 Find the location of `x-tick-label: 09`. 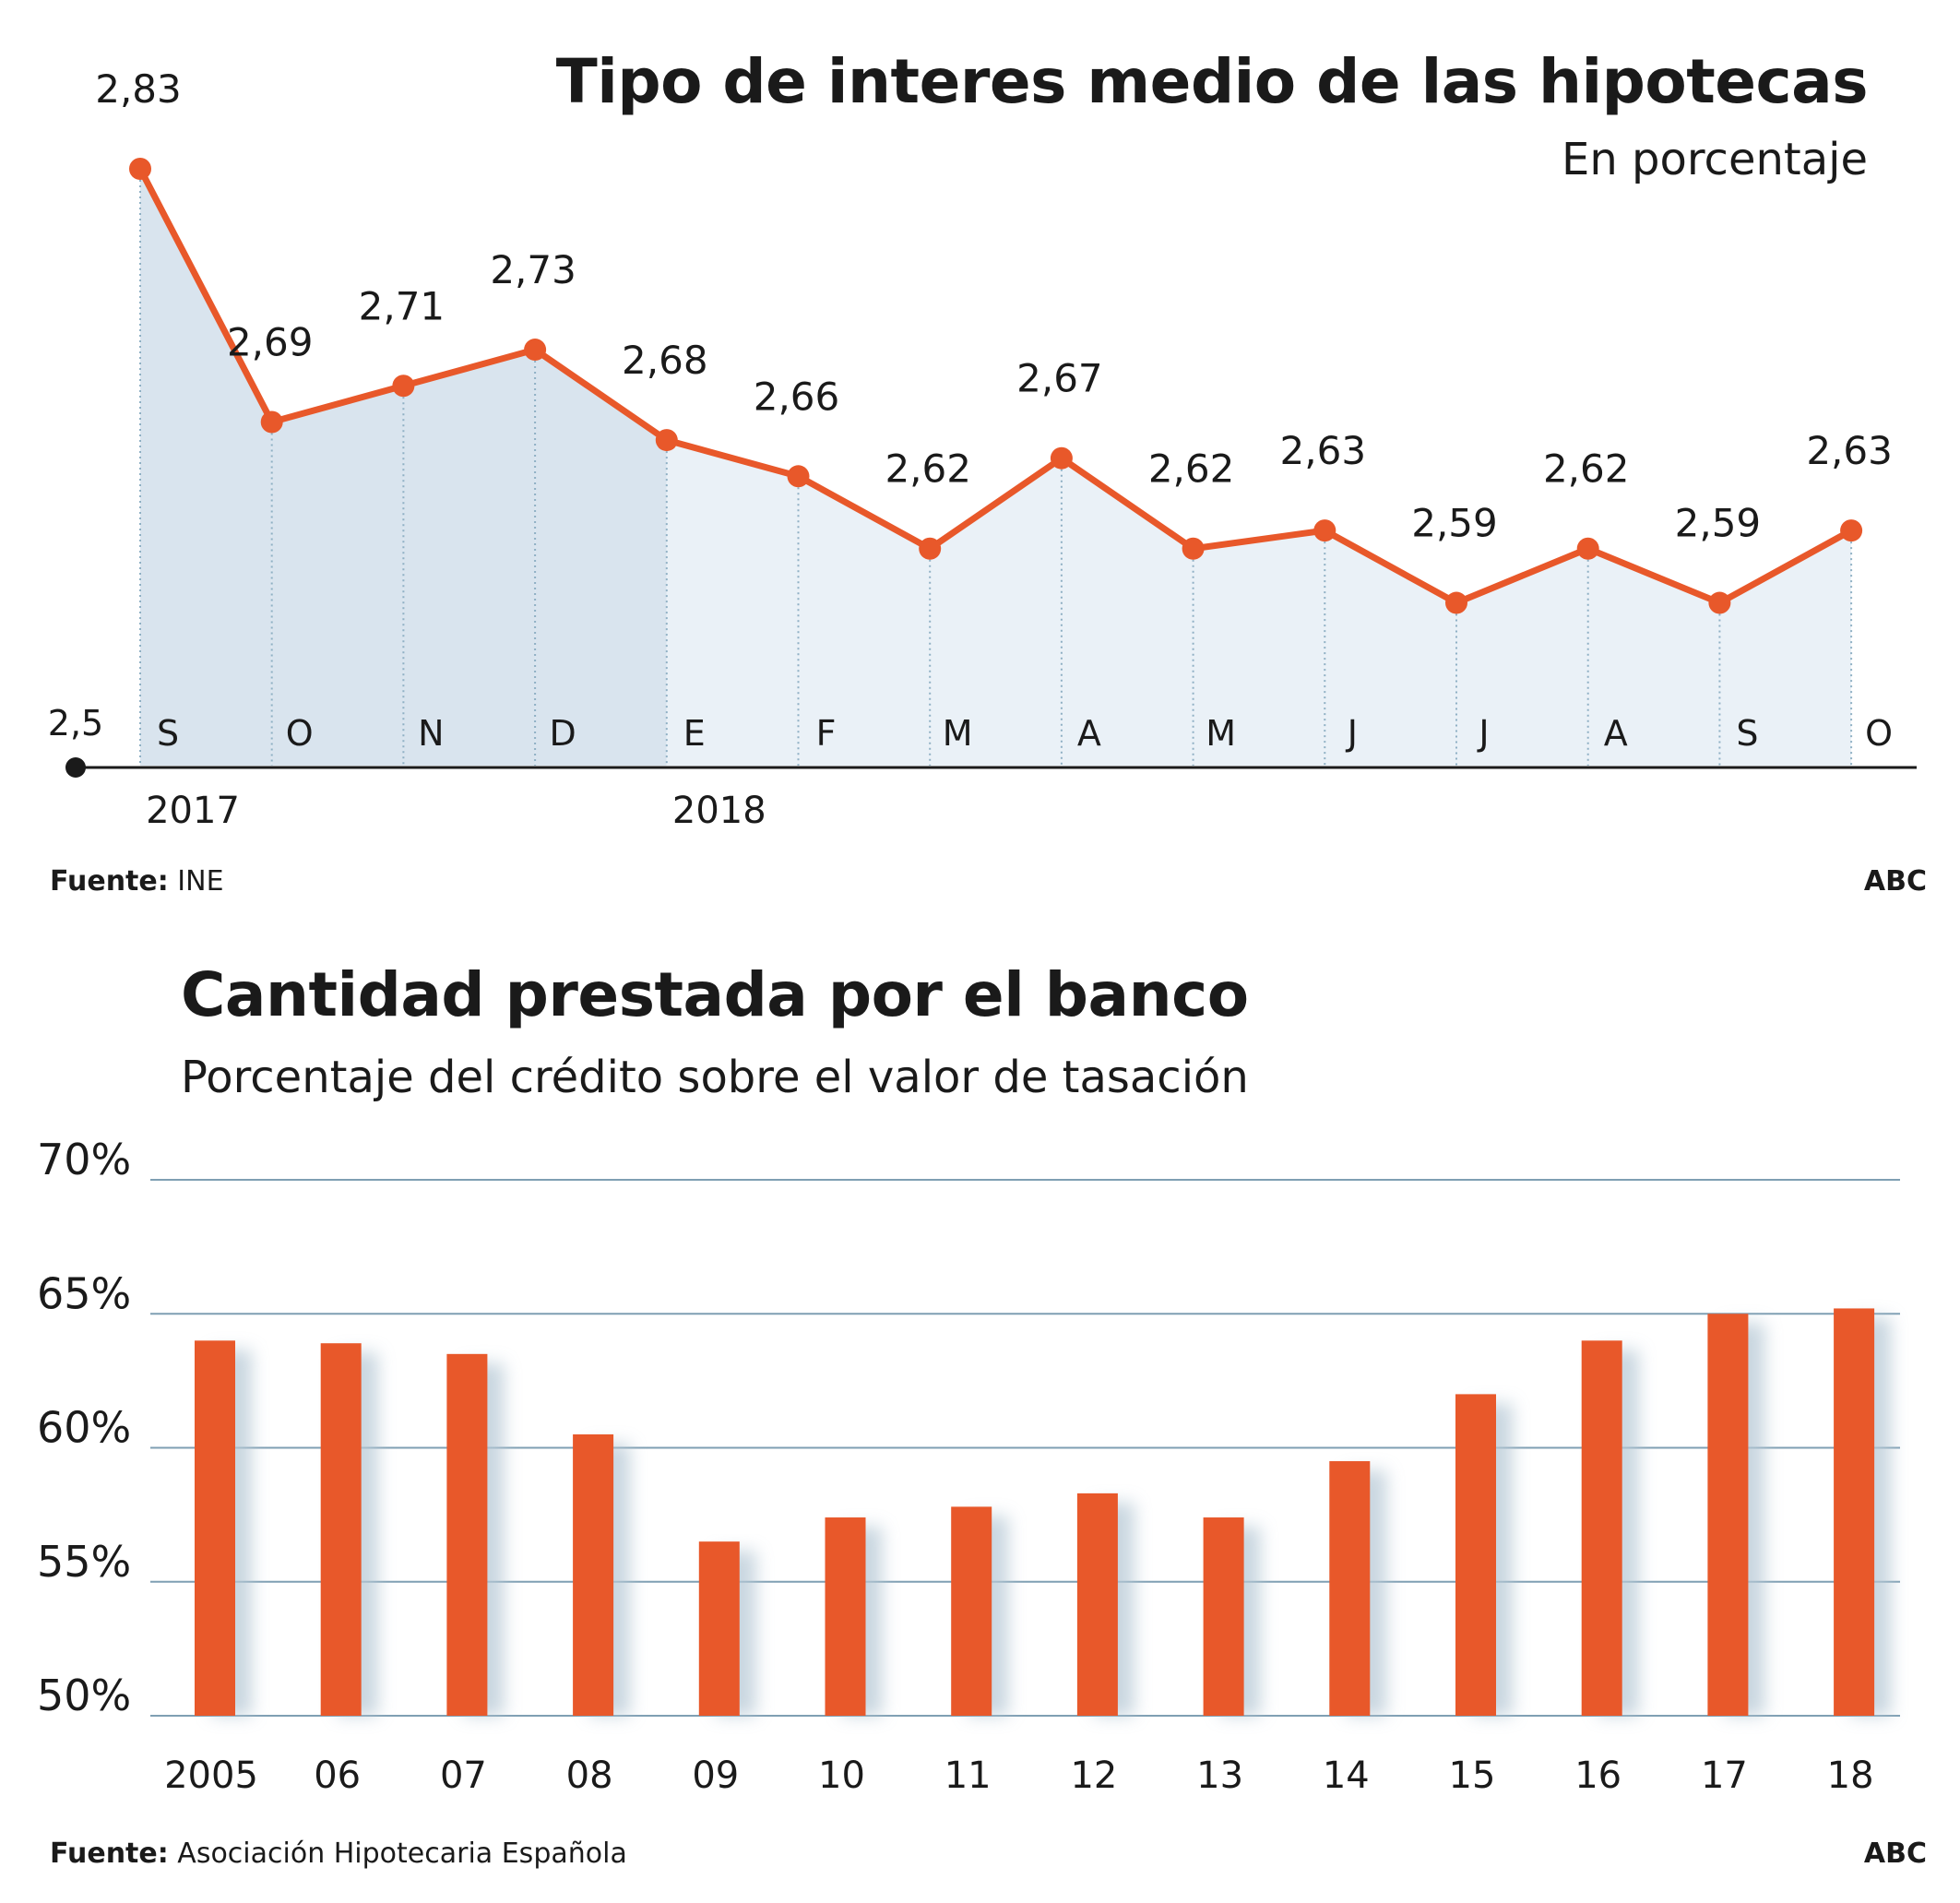

x-tick-label: 09 is located at coordinates (715, 1775).